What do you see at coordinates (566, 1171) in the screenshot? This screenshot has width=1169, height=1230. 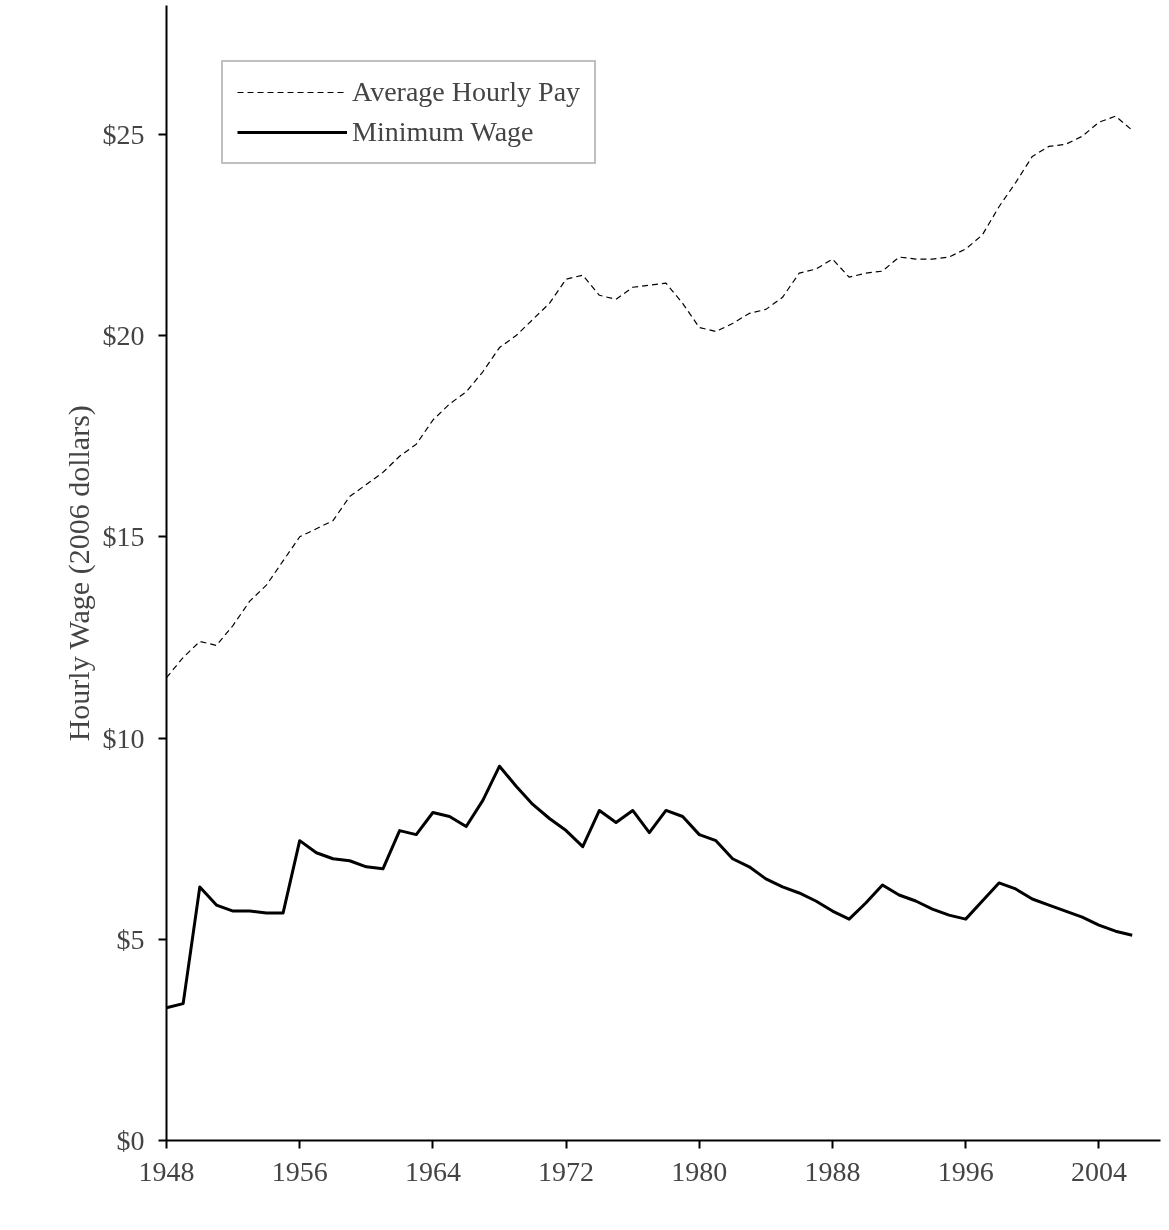 I see `x-tick-label: 1972` at bounding box center [566, 1171].